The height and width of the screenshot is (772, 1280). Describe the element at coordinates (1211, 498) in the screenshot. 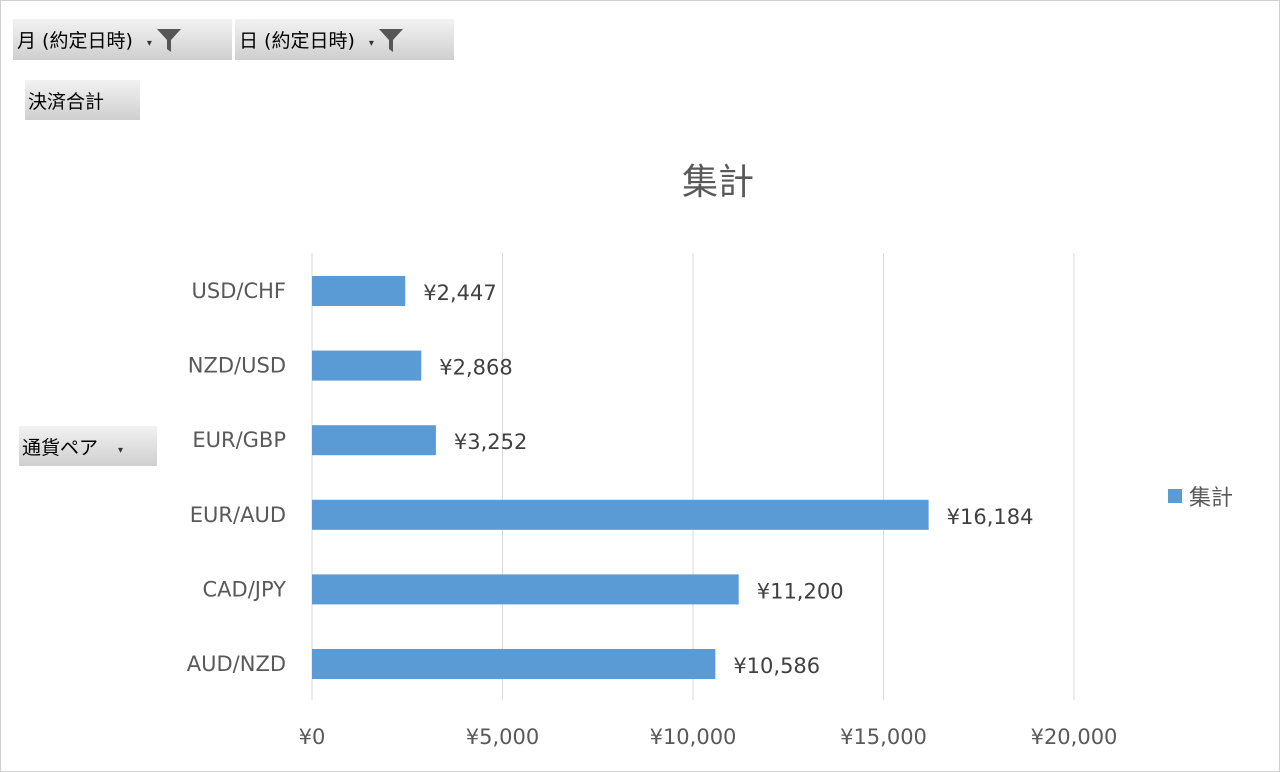

I see `legend-label: 集計` at that location.